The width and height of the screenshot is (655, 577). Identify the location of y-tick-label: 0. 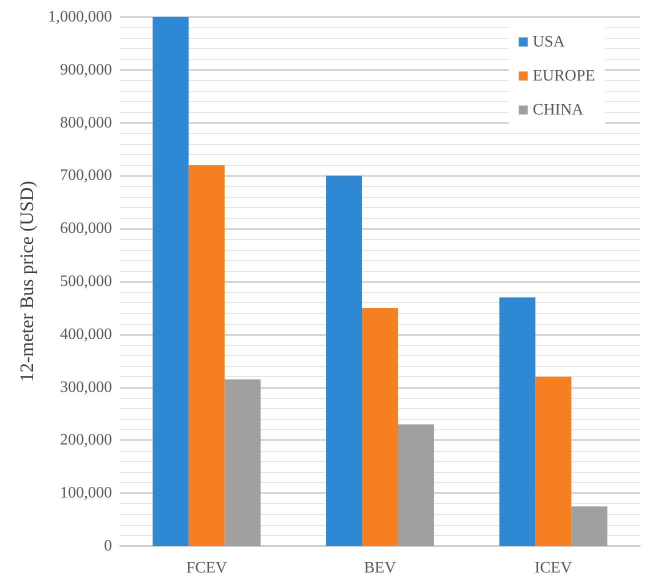
(108, 546).